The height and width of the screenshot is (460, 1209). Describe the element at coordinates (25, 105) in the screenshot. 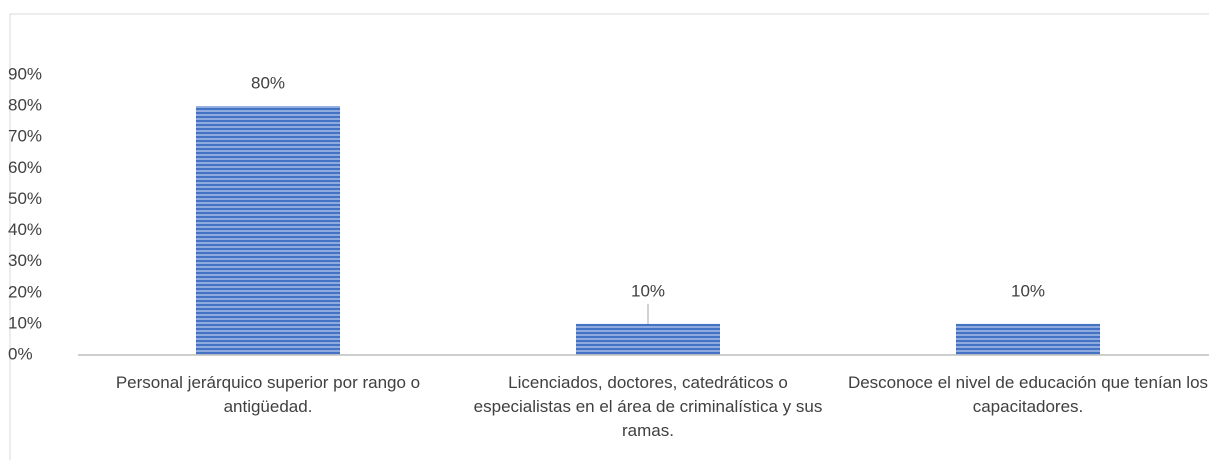

I see `y-tick-label: 80%` at that location.